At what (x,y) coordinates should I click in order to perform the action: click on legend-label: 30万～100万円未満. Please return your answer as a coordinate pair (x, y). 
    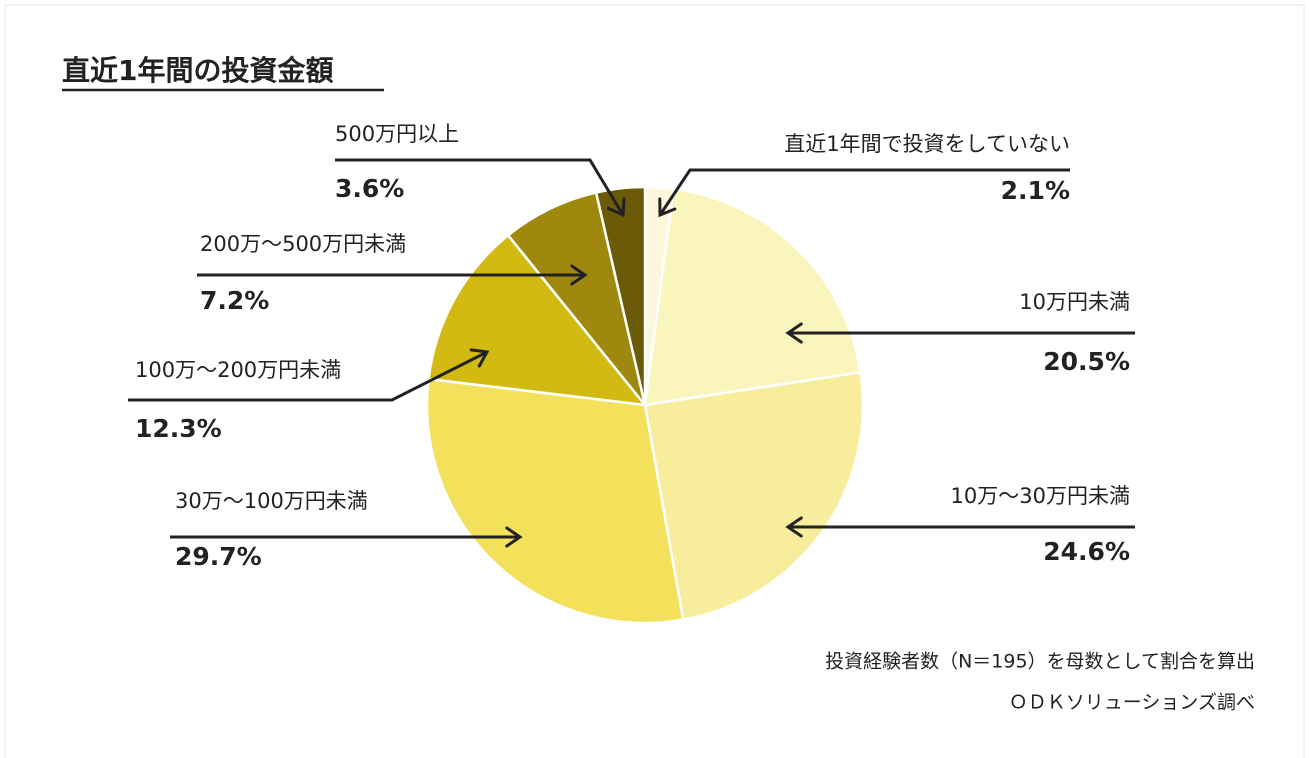
    Looking at the image, I should click on (271, 501).